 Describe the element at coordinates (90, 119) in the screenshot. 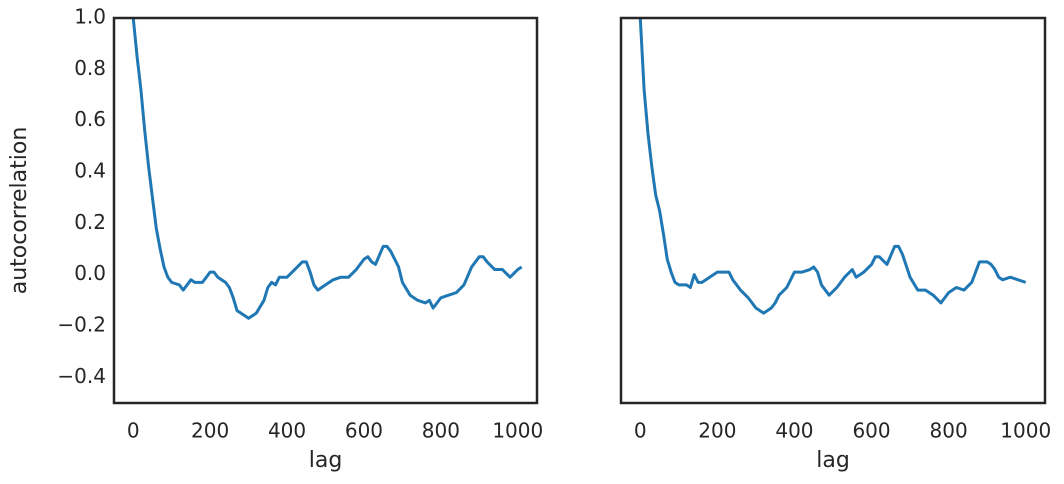

I see `y-tick-label: 0.6` at that location.